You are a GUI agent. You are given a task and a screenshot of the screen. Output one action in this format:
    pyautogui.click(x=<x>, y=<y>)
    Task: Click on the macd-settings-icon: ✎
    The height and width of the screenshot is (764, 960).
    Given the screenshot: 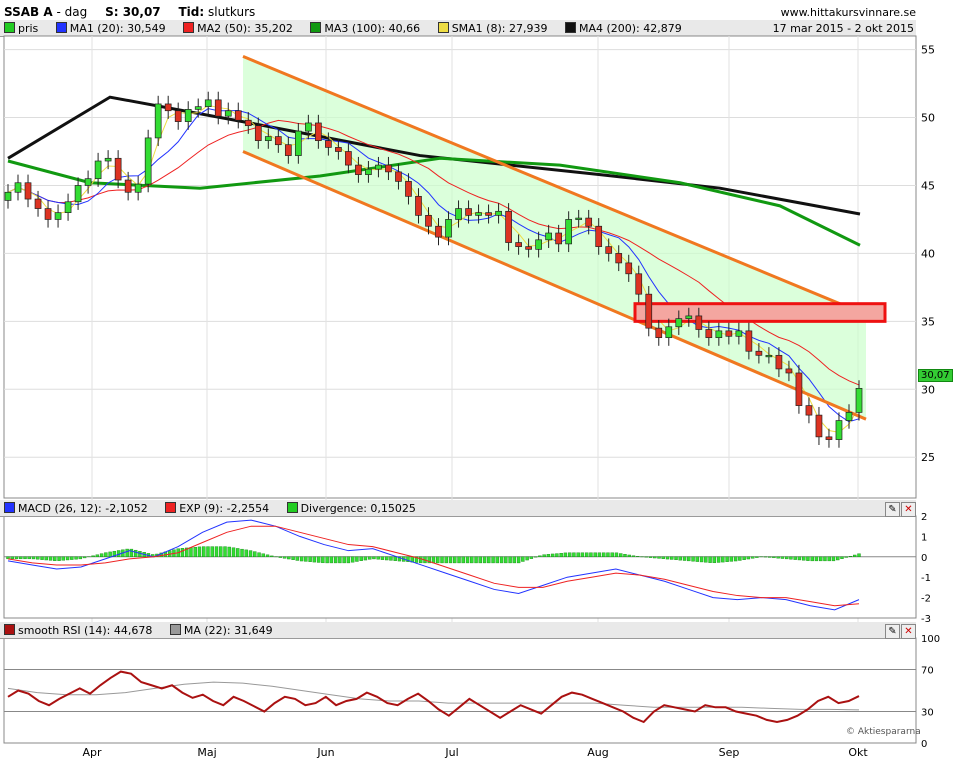 What is the action you would take?
    pyautogui.click(x=892, y=509)
    